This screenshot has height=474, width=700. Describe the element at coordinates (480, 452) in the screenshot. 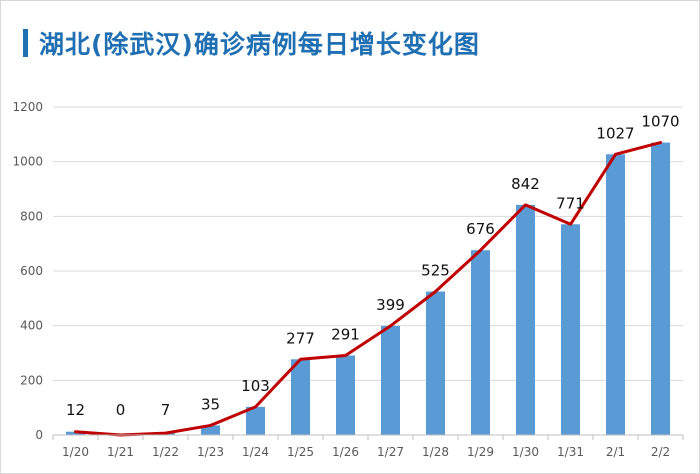

I see `x-tick-label: 1/29` at that location.